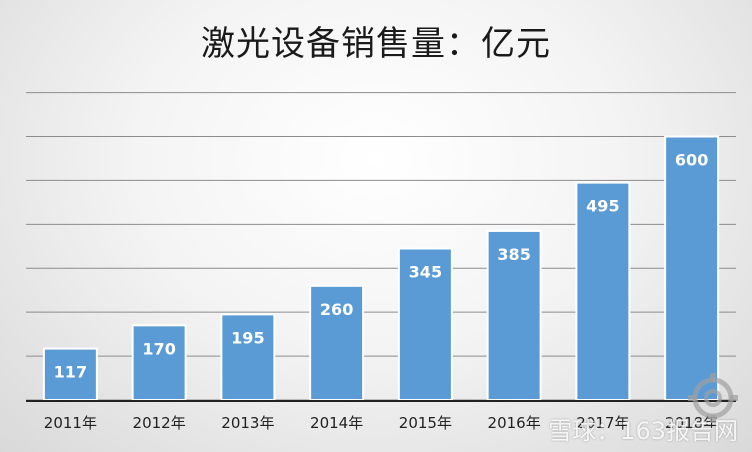 This screenshot has width=752, height=452. Describe the element at coordinates (713, 398) in the screenshot. I see `gear-logo-icon` at that location.